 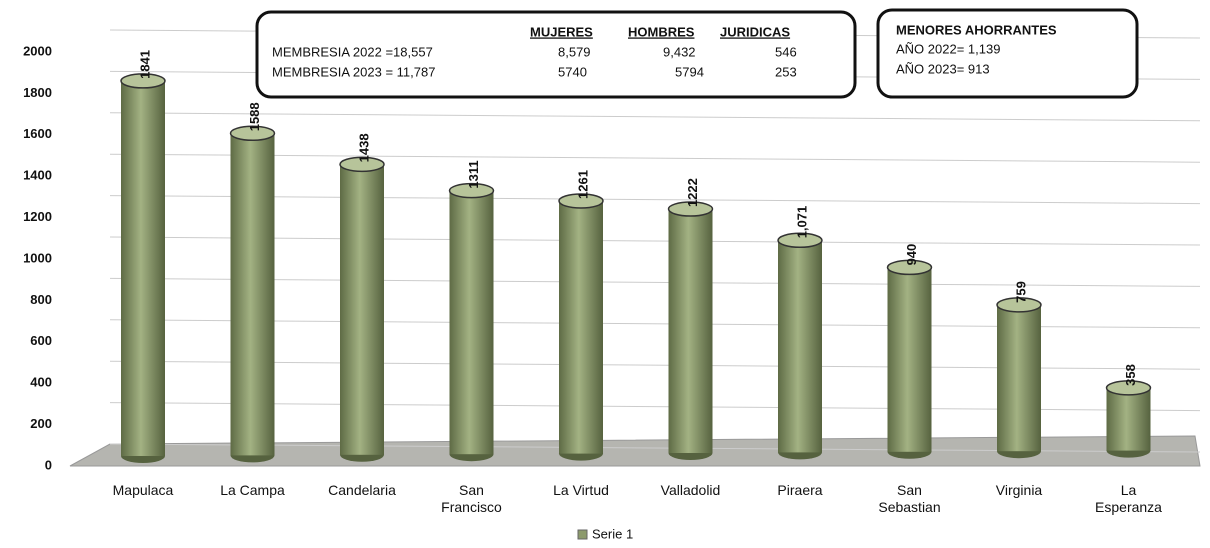 What do you see at coordinates (37, 50) in the screenshot?
I see `y-tick-label: 2000` at bounding box center [37, 50].